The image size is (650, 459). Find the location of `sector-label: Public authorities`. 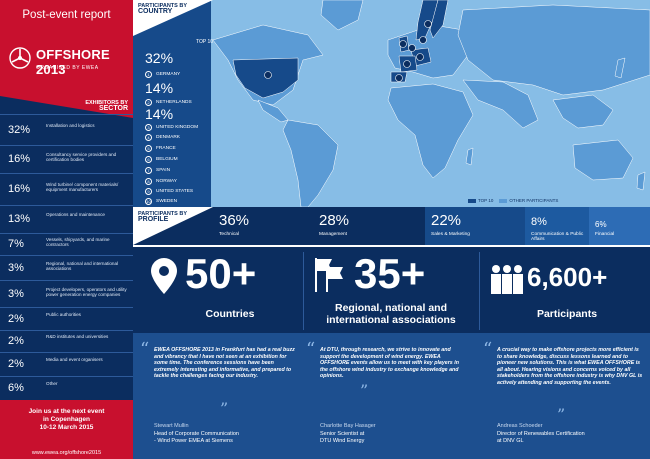

sector-label: Public authorities is located at coordinates (63, 314).